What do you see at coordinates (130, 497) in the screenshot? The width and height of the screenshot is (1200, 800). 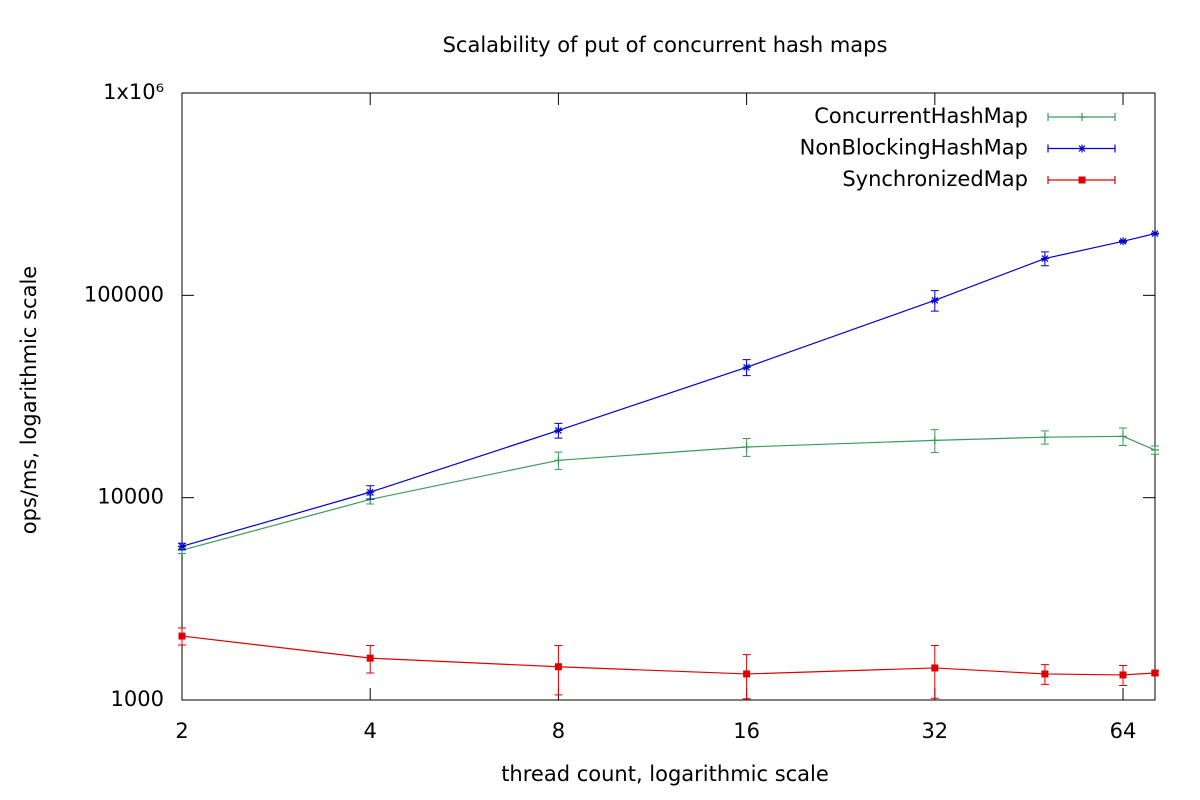 I see `y-tick-label: 10000` at bounding box center [130, 497].